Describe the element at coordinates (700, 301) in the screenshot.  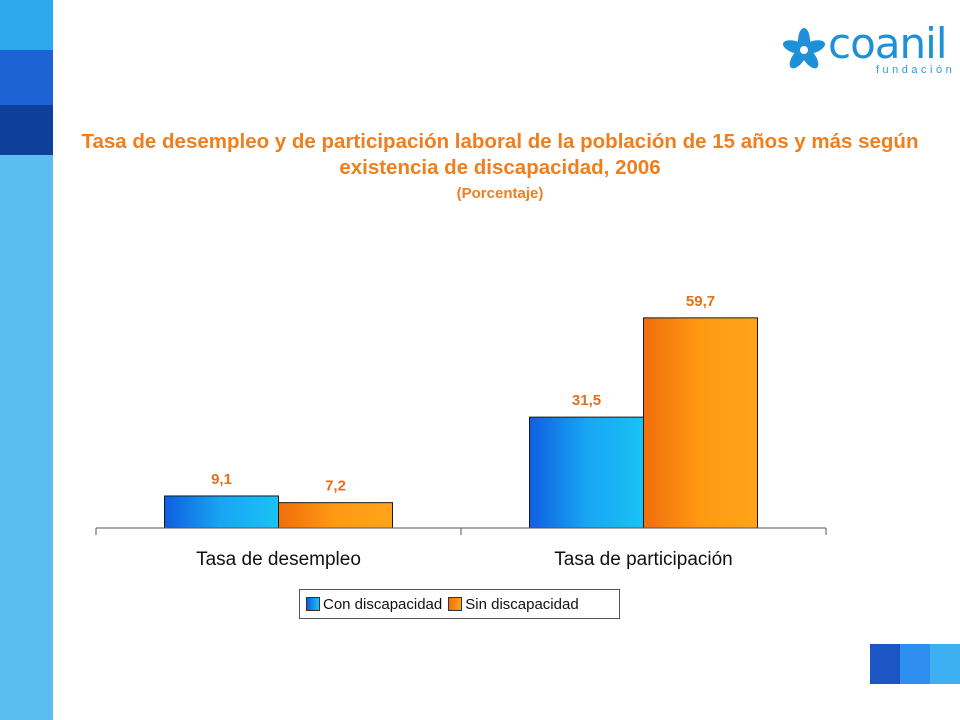
I see `data-label: 59,7` at that location.